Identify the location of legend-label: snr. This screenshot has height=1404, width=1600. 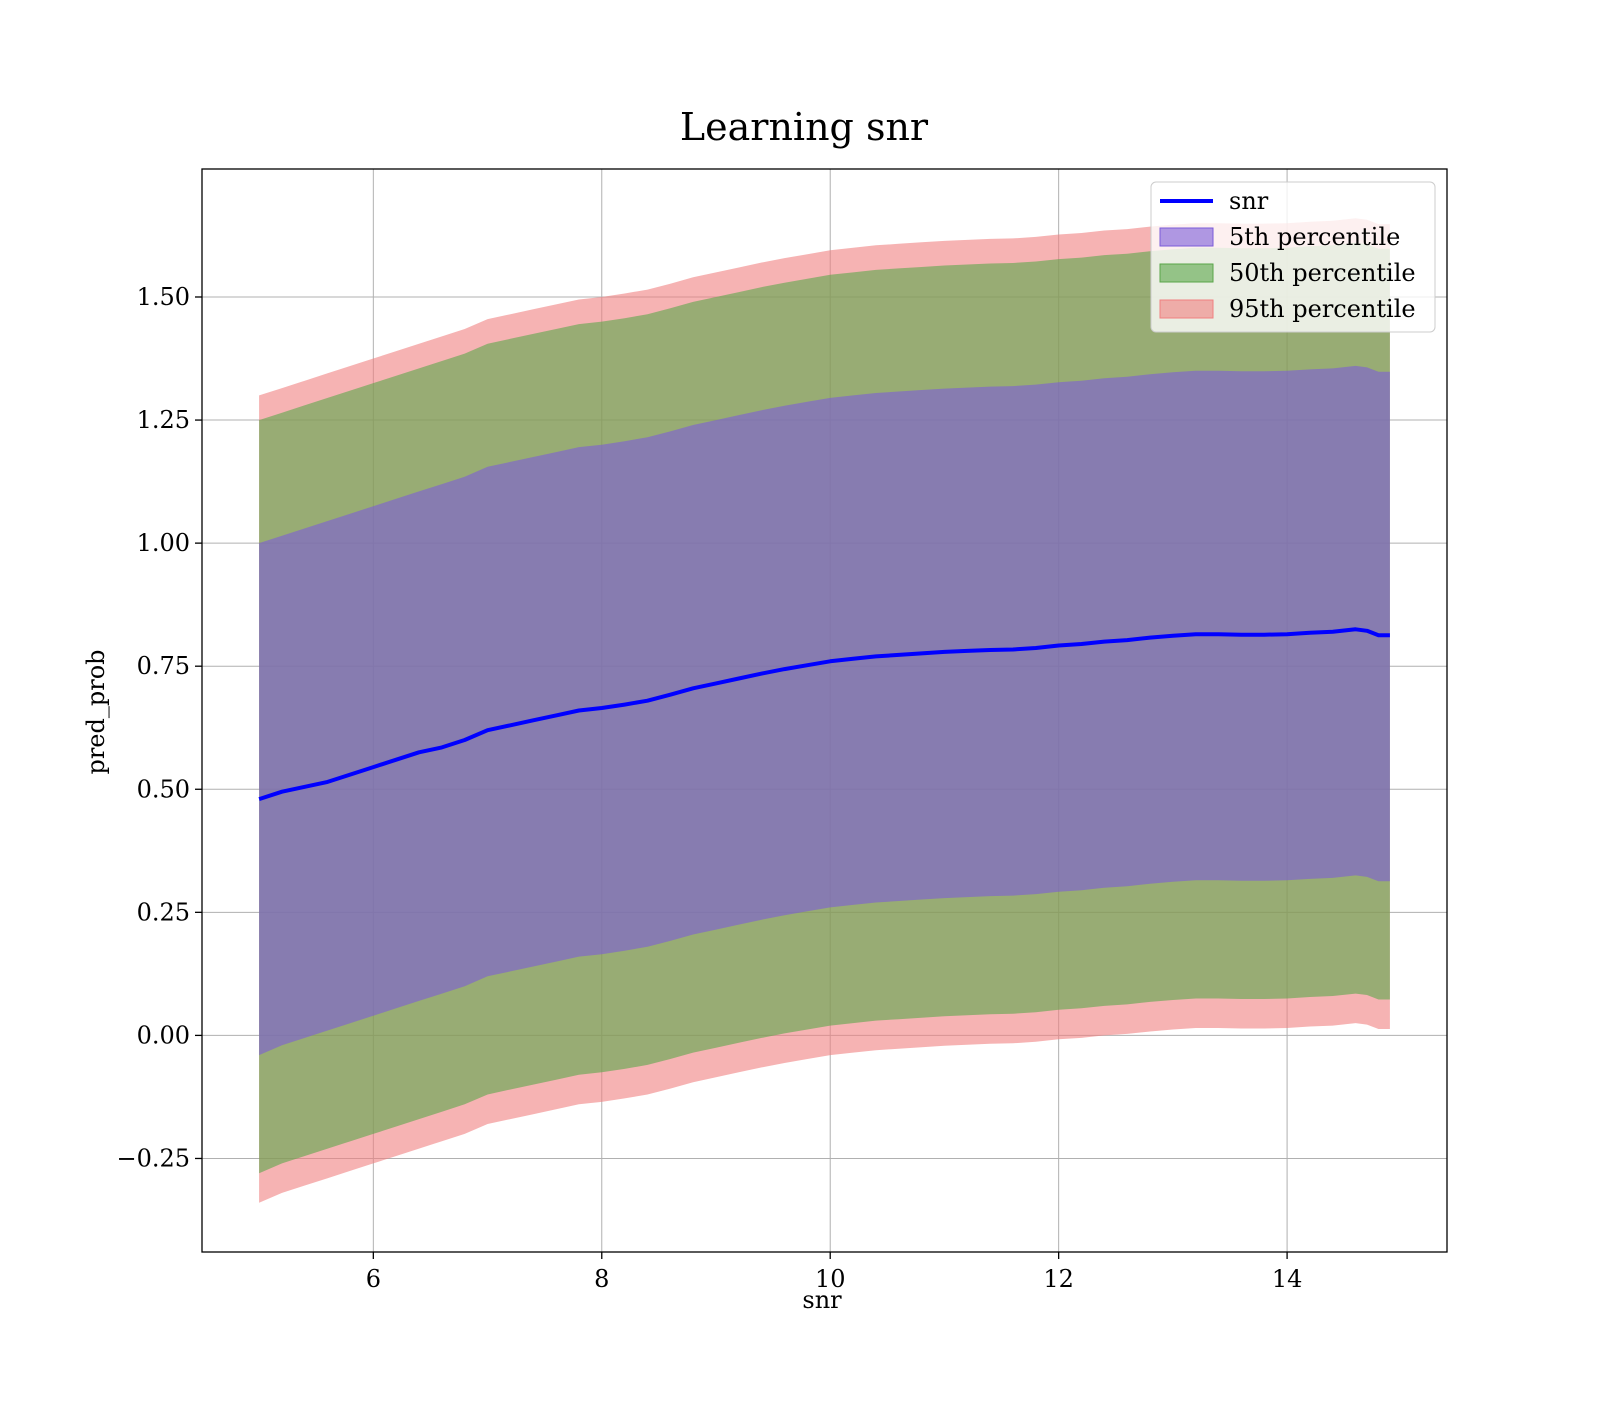
(1249, 201).